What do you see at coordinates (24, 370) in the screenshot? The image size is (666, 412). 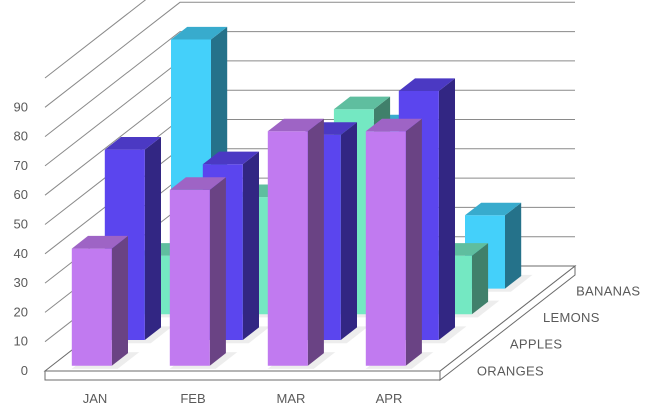 I see `y-tick-label: 0` at bounding box center [24, 370].